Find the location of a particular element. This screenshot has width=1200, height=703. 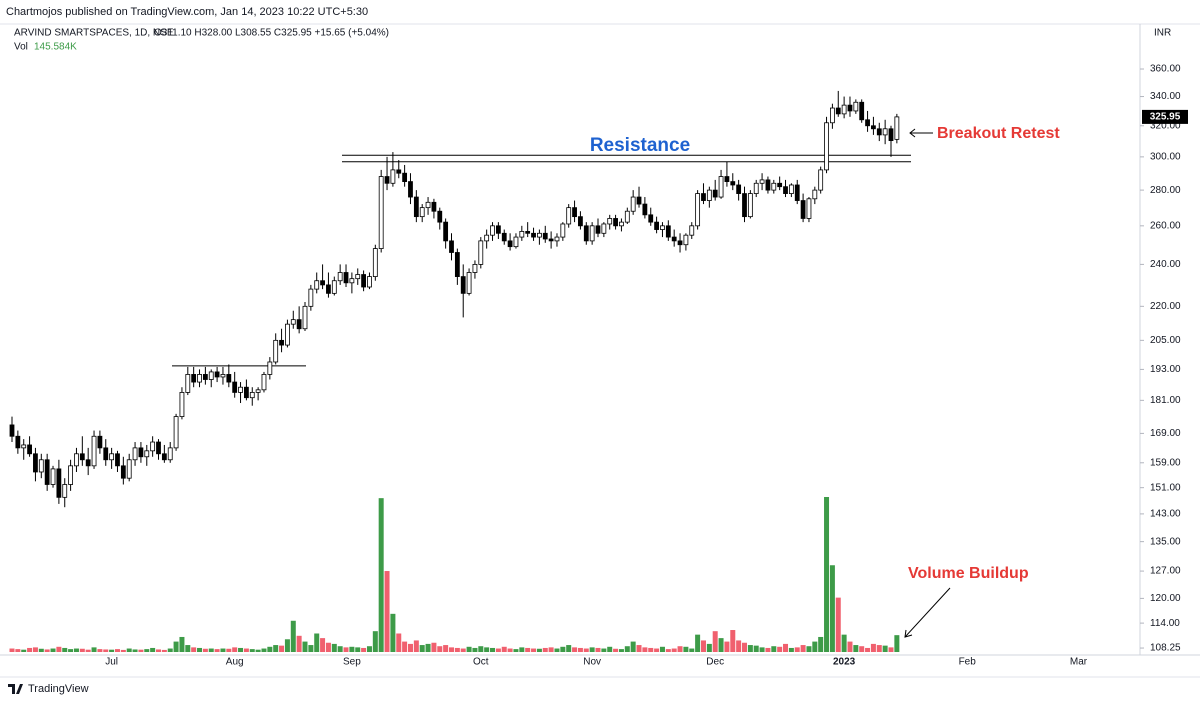

y-tick-label: 135.00 is located at coordinates (1165, 541).